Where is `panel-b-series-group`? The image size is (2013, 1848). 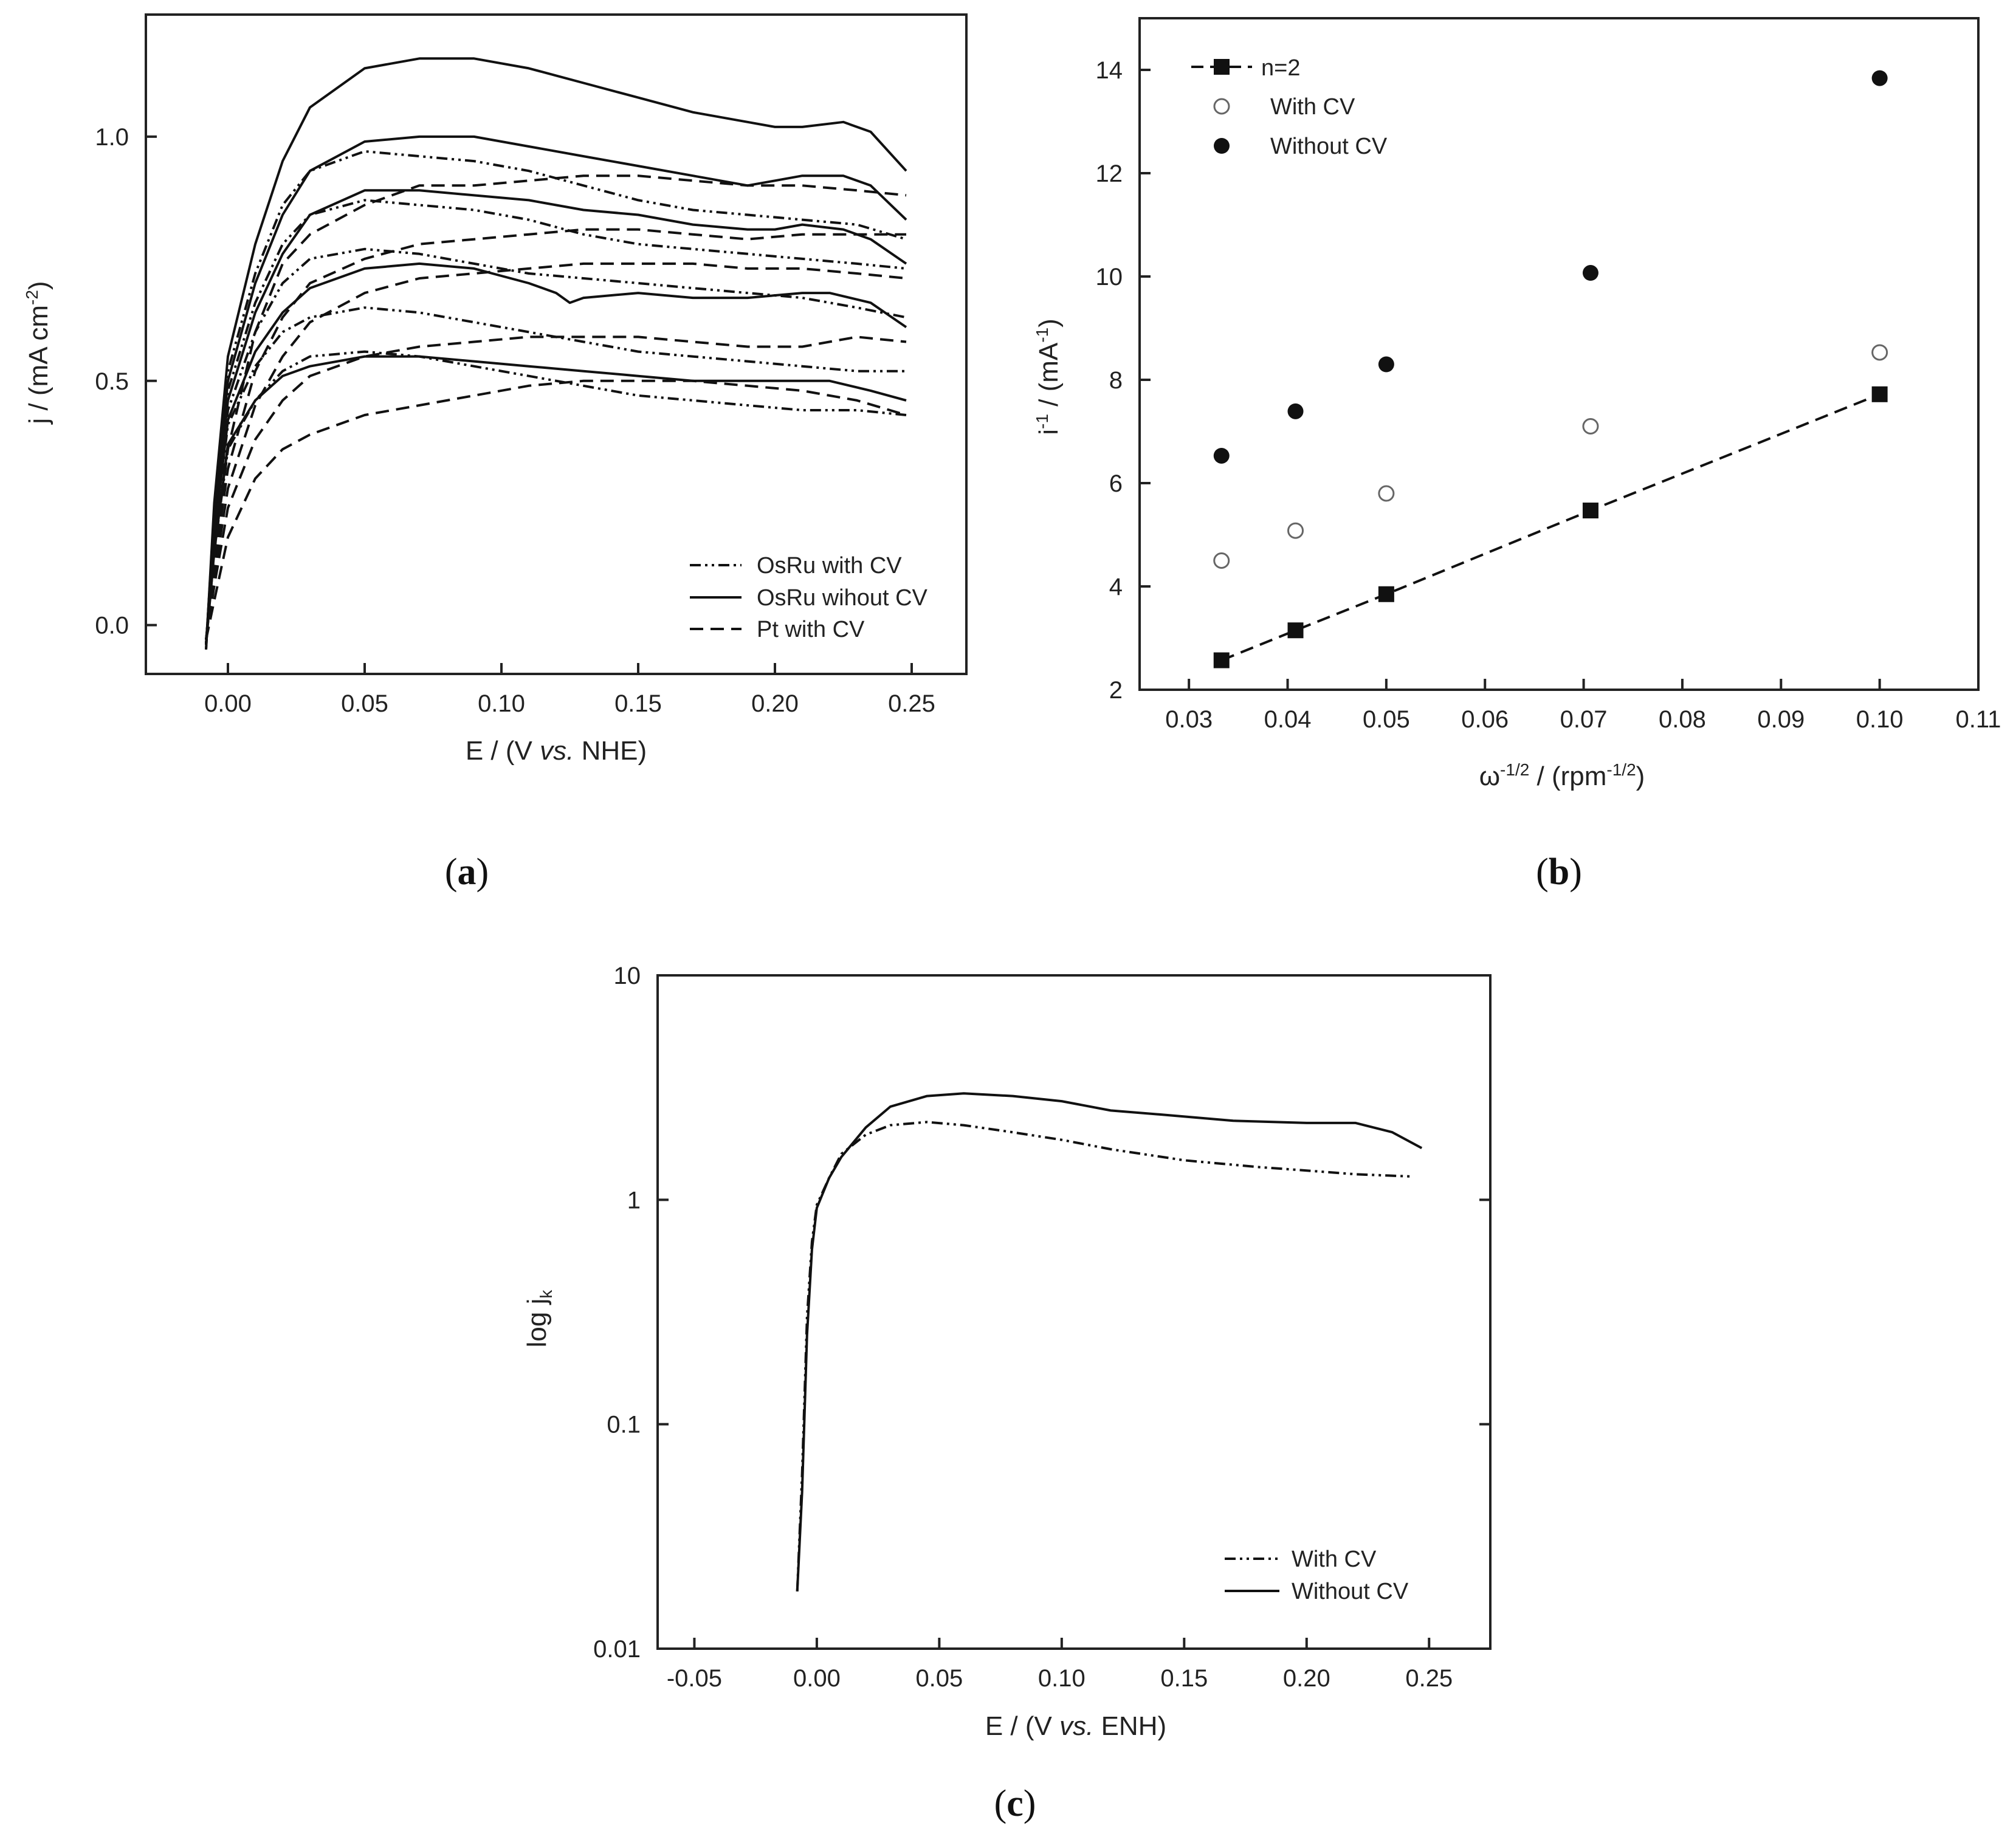 panel-b-series-group is located at coordinates (1550, 369).